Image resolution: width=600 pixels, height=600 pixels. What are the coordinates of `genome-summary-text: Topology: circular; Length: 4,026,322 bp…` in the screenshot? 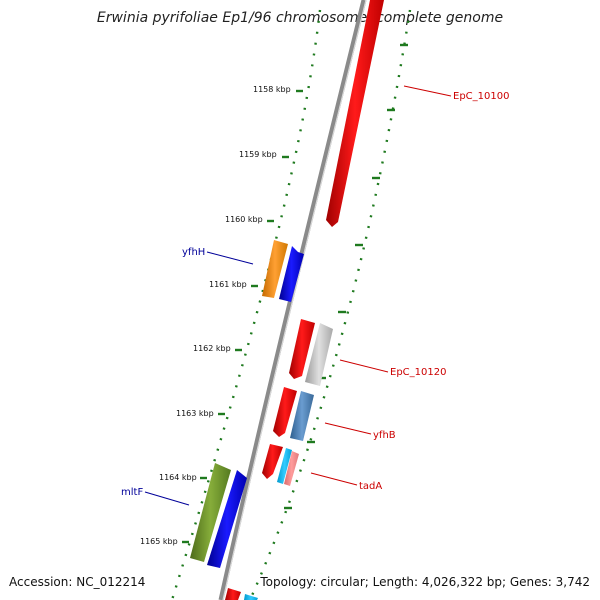 It's located at (425, 582).